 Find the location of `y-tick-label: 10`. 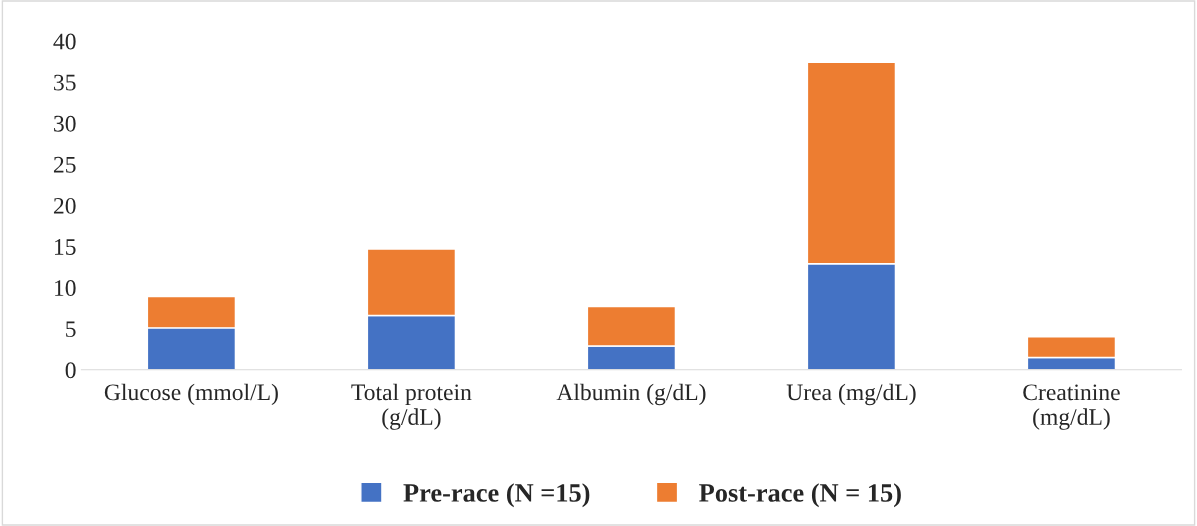

y-tick-label: 10 is located at coordinates (65, 288).